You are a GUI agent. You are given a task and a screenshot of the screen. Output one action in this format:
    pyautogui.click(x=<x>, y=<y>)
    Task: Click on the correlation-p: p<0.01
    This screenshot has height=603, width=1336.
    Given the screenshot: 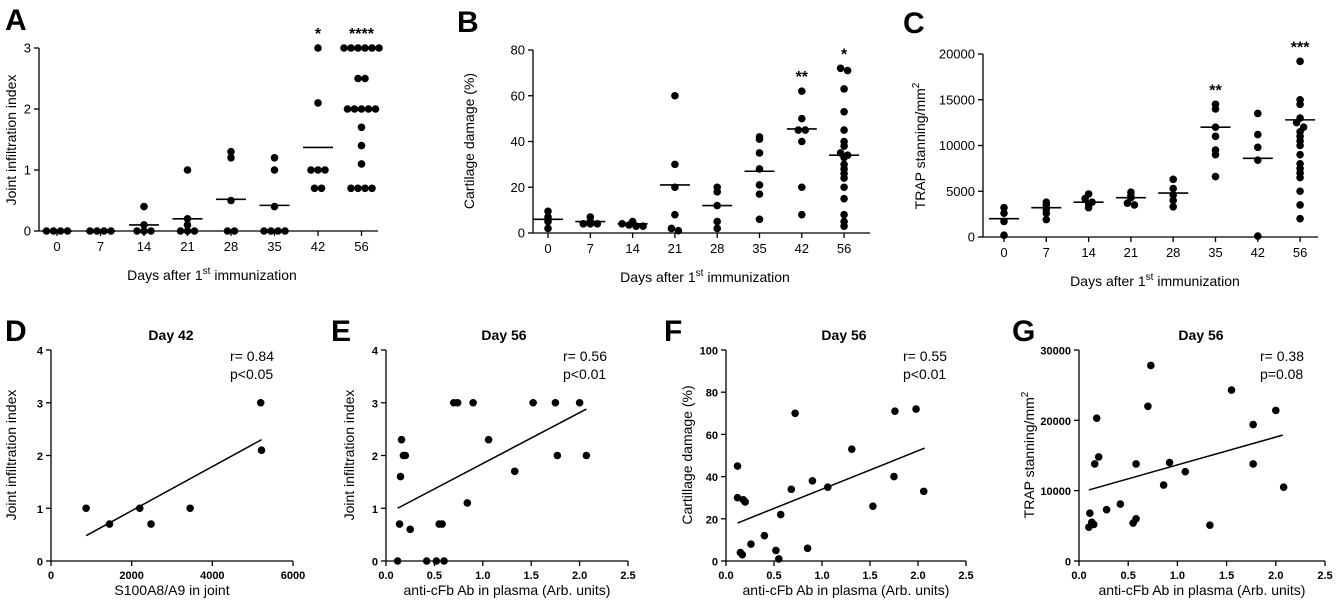 What is the action you would take?
    pyautogui.click(x=584, y=374)
    